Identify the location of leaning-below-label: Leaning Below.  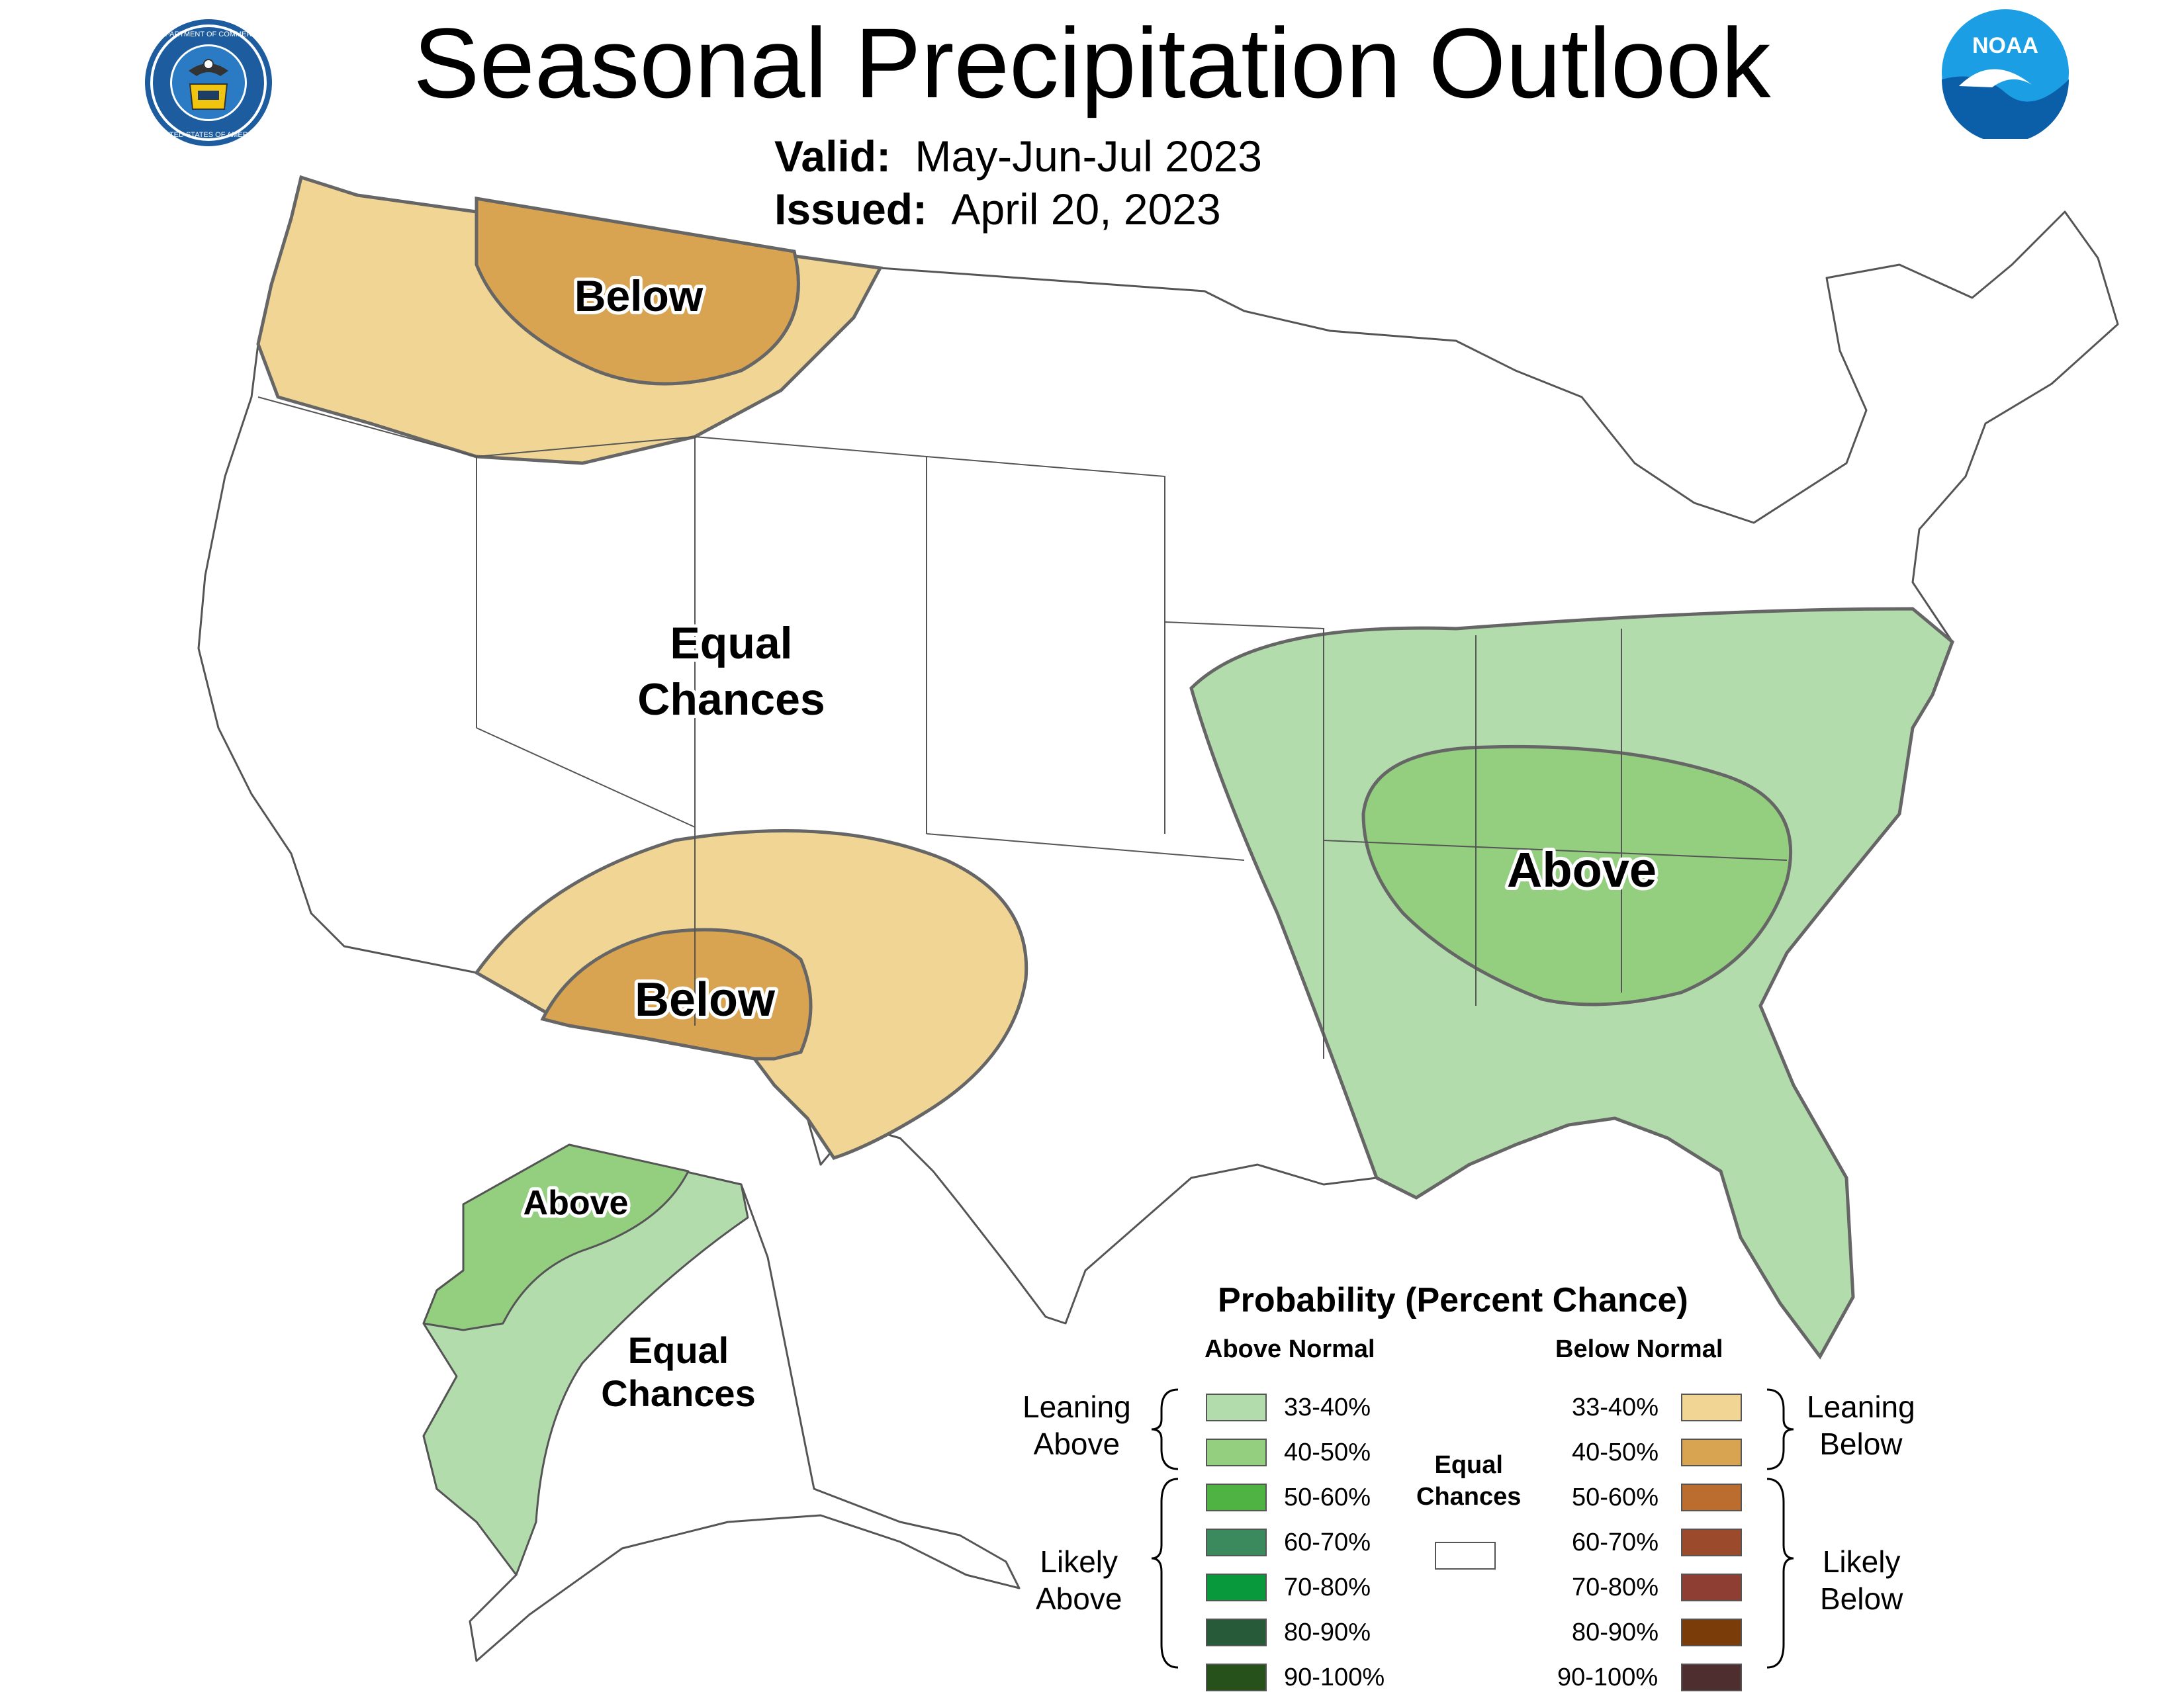
(1861, 1425).